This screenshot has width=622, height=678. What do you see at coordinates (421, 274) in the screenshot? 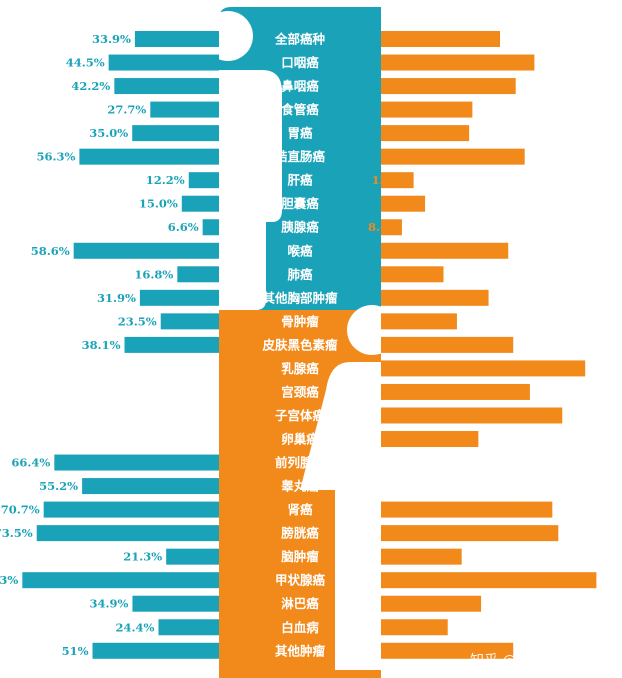
I see `female-value-label-10: 25.1%` at bounding box center [421, 274].